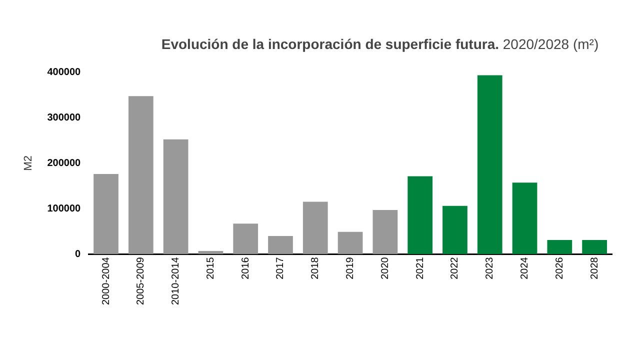 This screenshot has height=338, width=640. Describe the element at coordinates (141, 281) in the screenshot. I see `x-tick-label: 2005-2009` at that location.